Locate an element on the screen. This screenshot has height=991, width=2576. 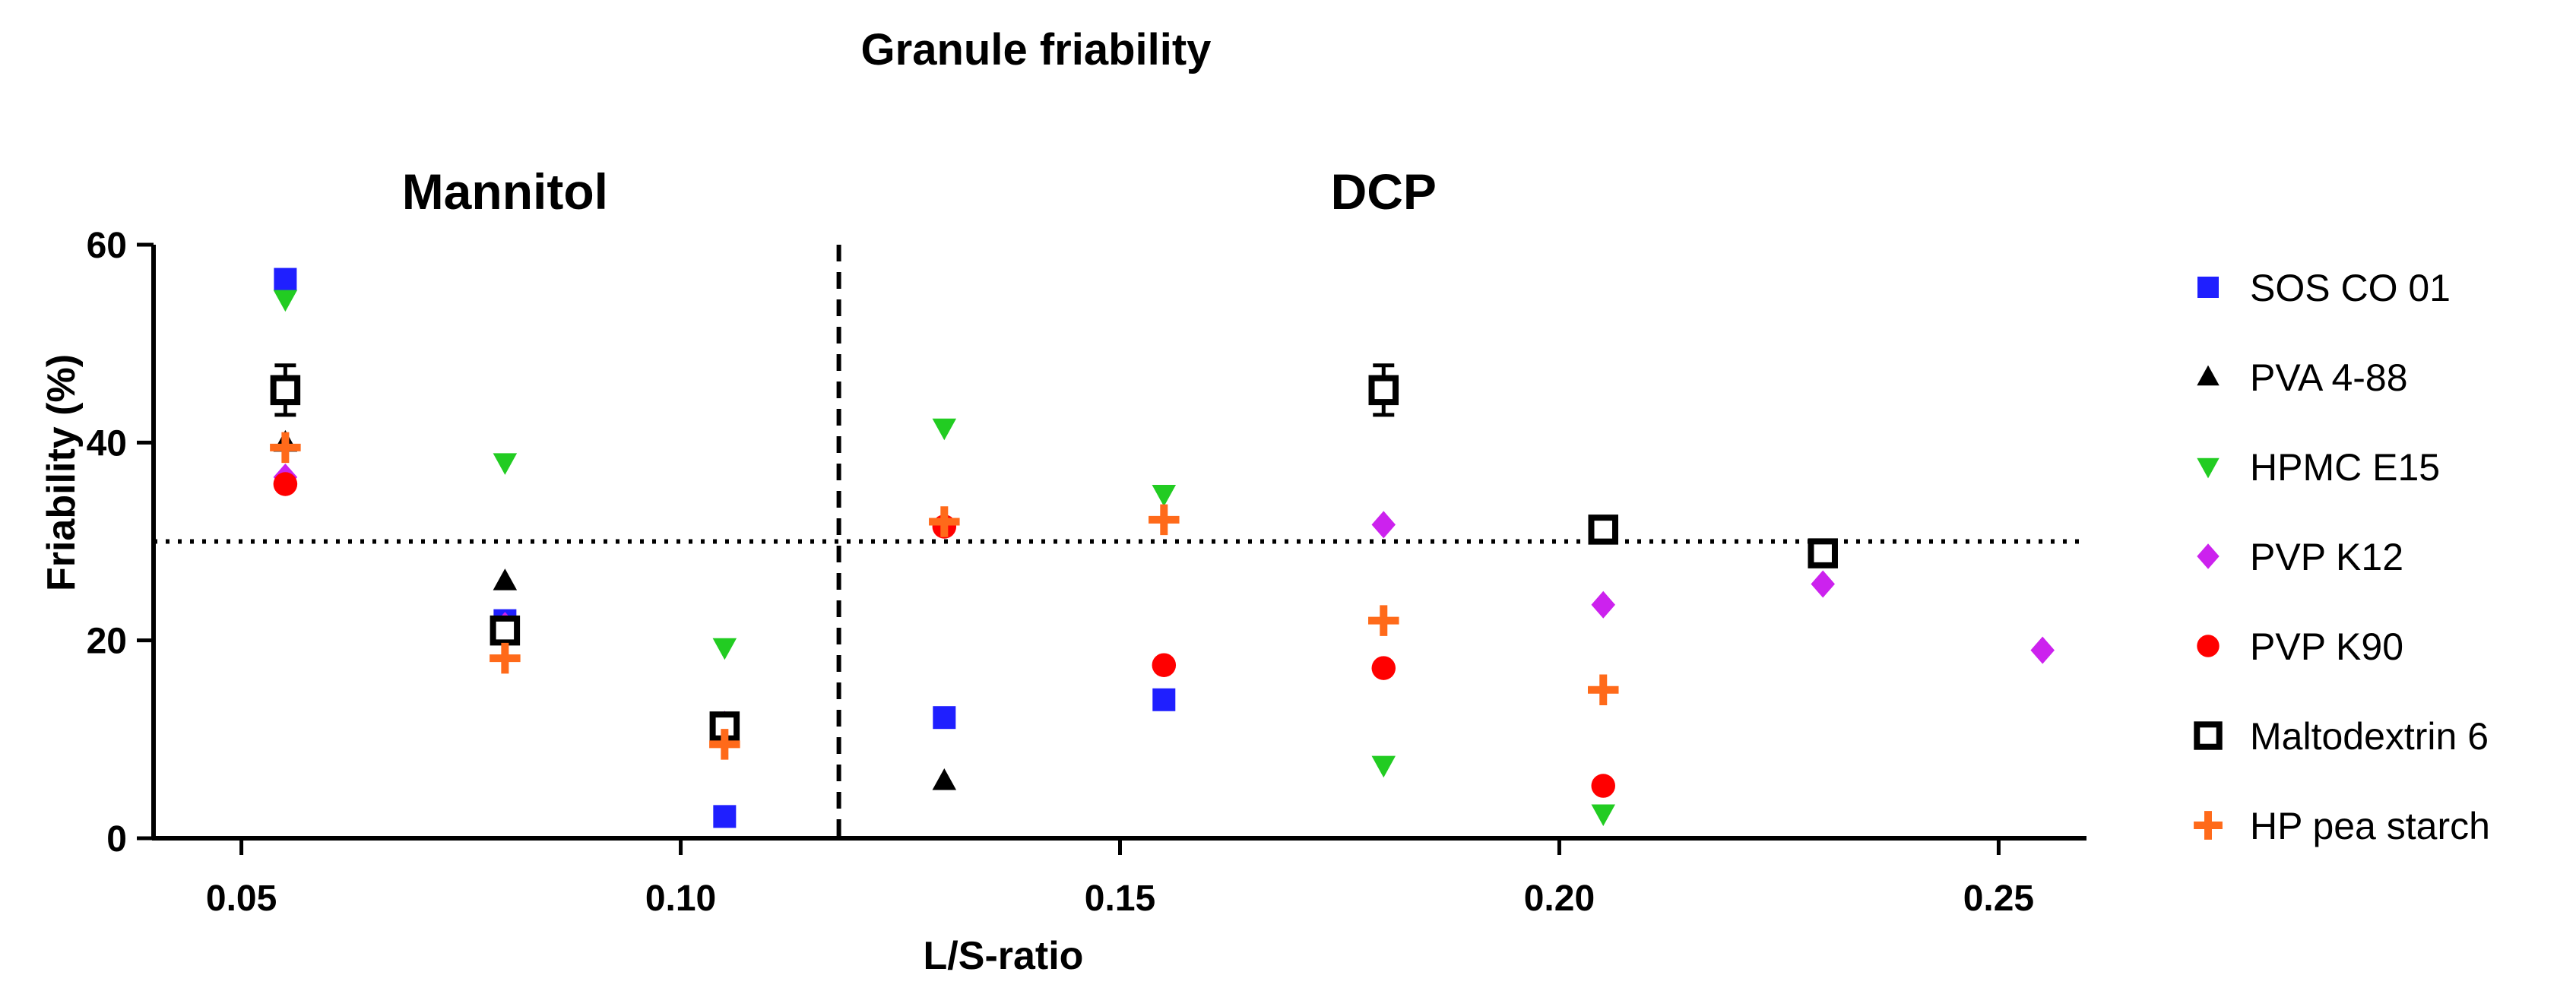
y-axis-label: Friability (%) is located at coordinates (62, 472).